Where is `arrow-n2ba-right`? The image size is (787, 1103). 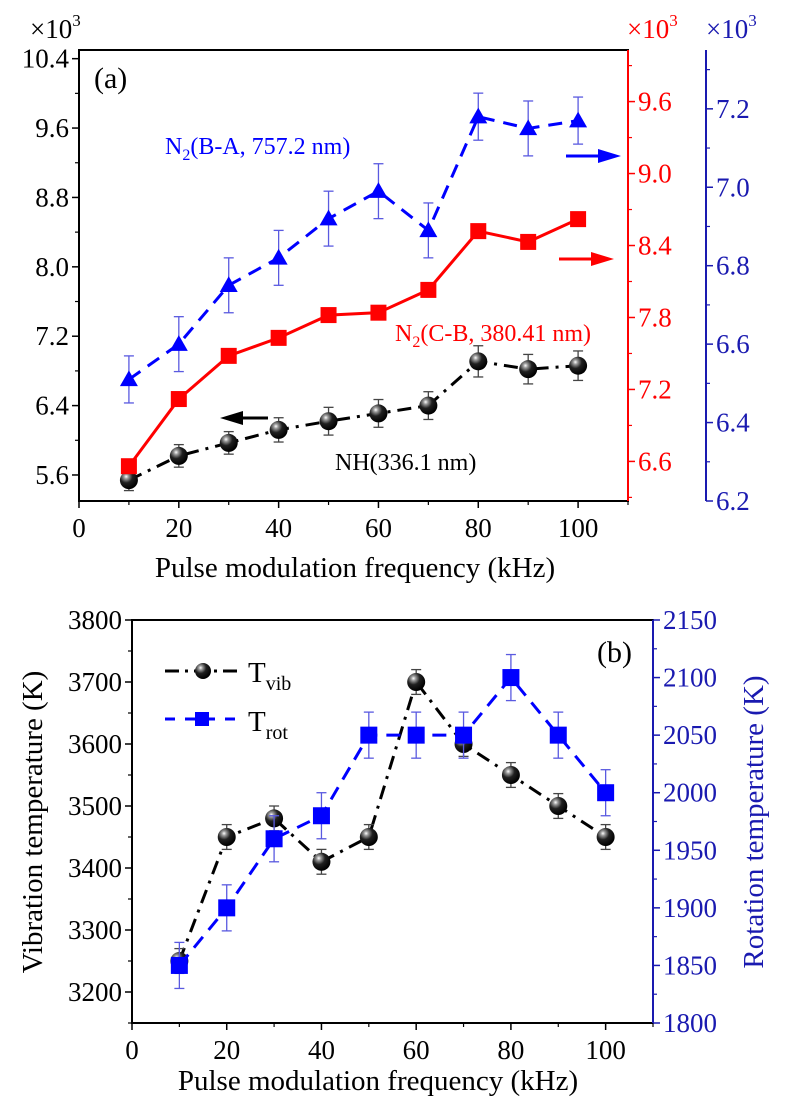 arrow-n2ba-right is located at coordinates (593, 156).